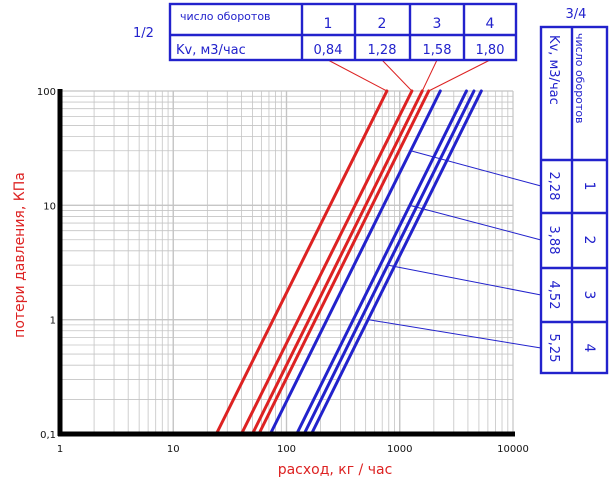 This screenshot has height=479, width=610. I want to click on y-tick-label: 100, so click(46, 92).